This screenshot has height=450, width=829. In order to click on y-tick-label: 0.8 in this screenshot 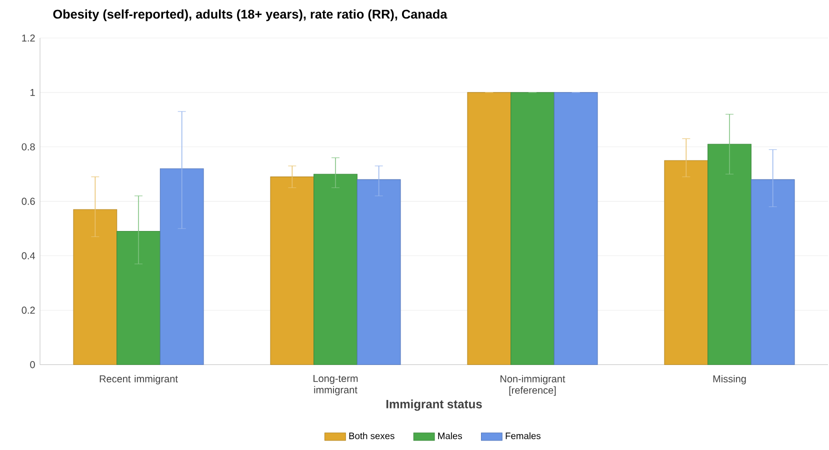, I will do `click(28, 146)`.